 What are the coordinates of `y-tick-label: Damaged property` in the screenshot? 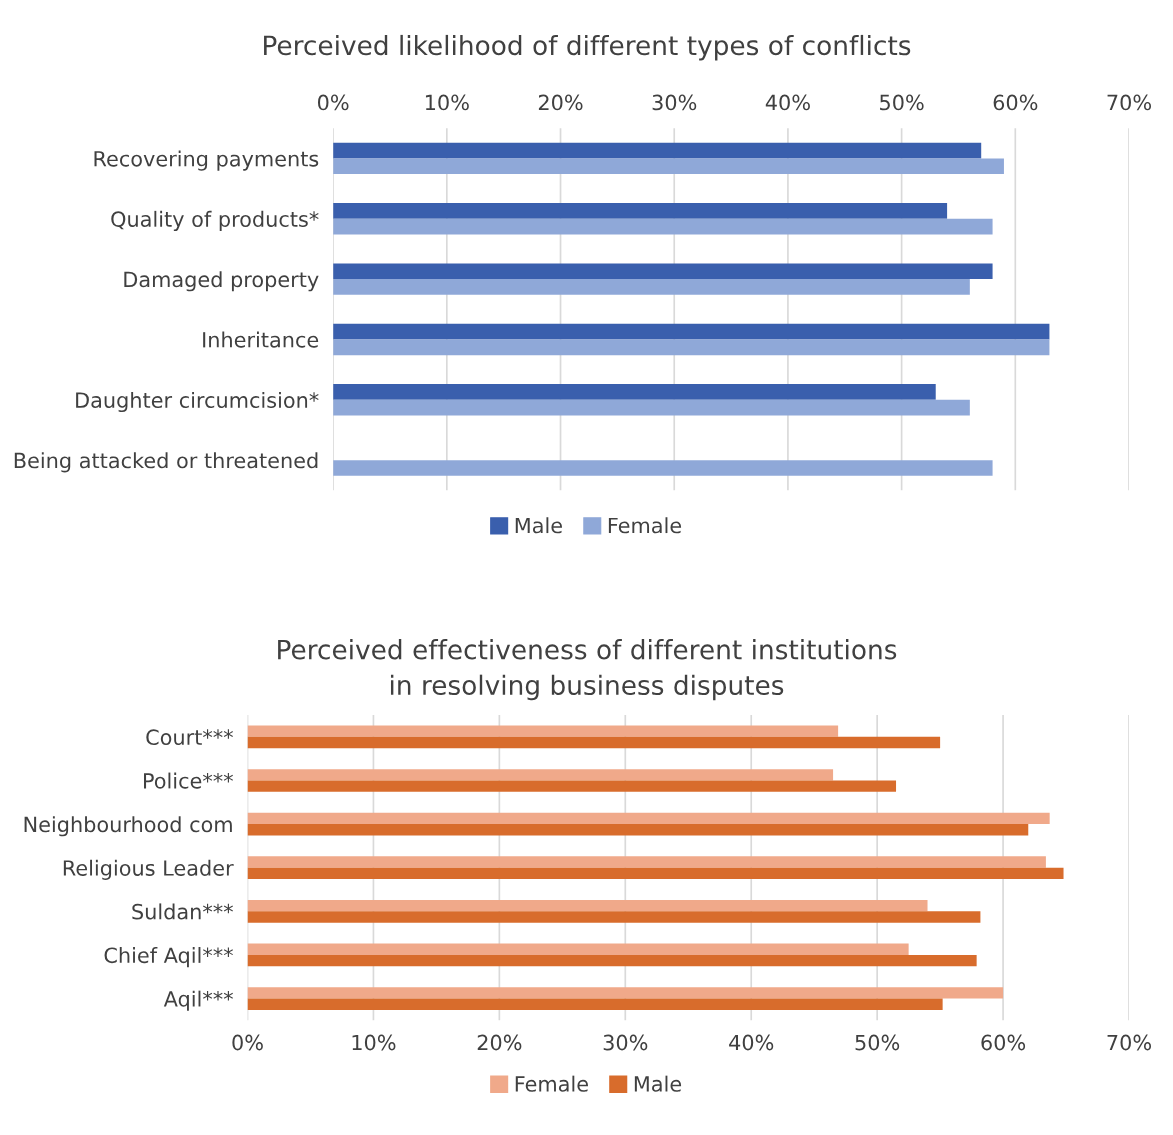 It's located at (221, 281).